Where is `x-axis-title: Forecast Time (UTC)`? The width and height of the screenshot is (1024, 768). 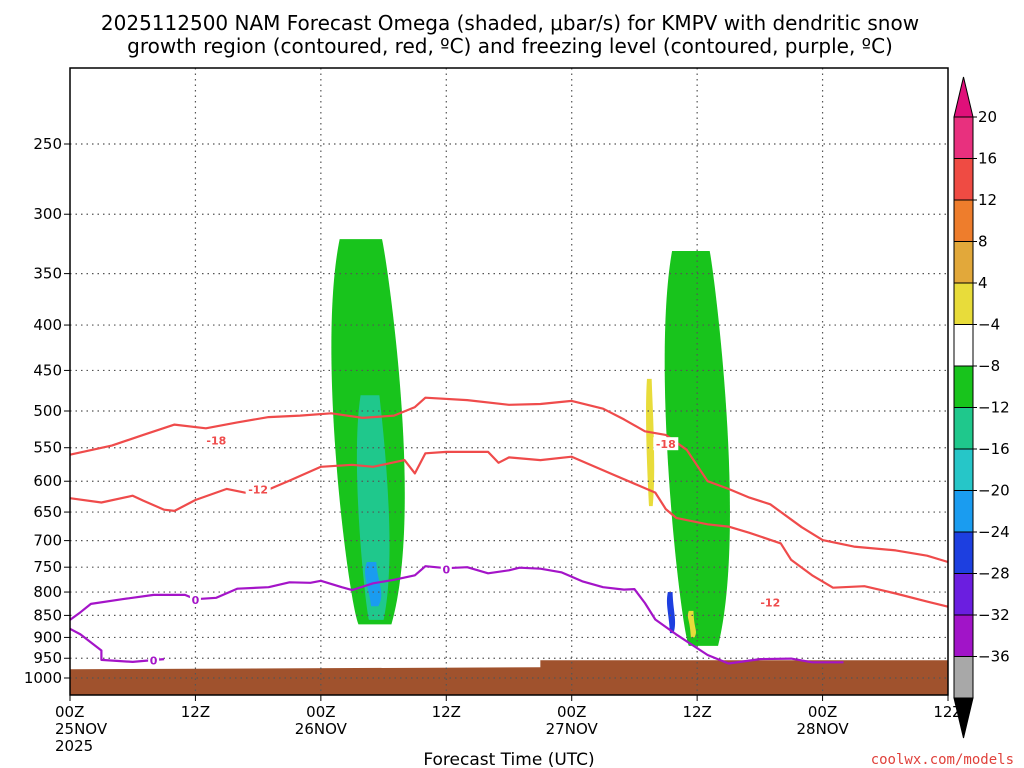 x-axis-title: Forecast Time (UTC) is located at coordinates (508, 759).